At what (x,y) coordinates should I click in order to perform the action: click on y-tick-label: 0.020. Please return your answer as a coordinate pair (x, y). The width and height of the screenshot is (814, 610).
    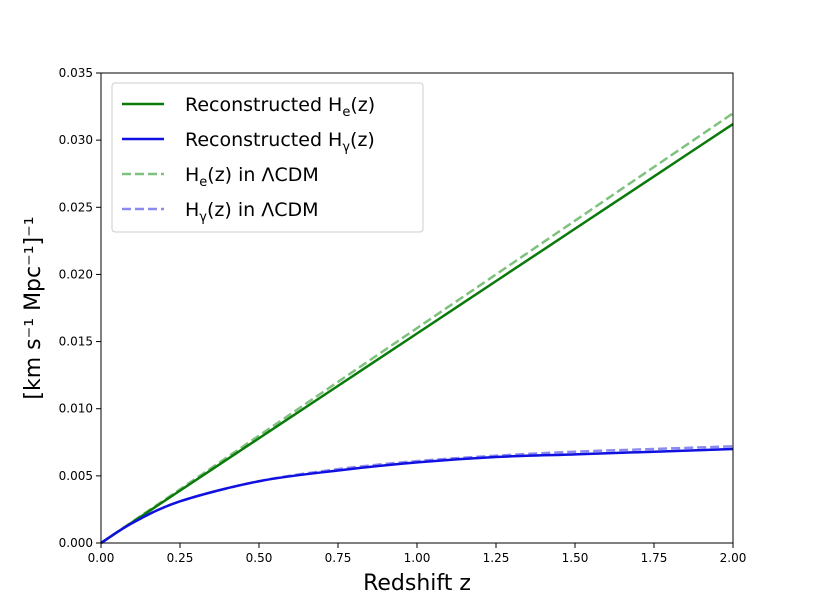
    Looking at the image, I should click on (76, 274).